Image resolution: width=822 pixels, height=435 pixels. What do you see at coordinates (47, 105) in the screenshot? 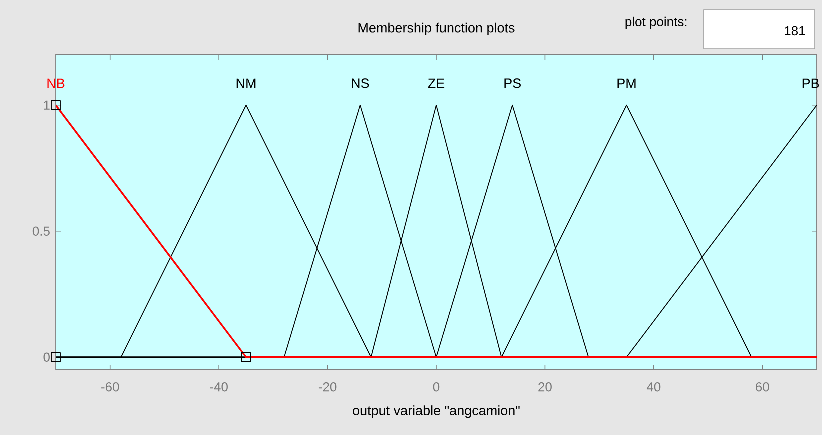
I see `y-tick-label: 1` at bounding box center [47, 105].